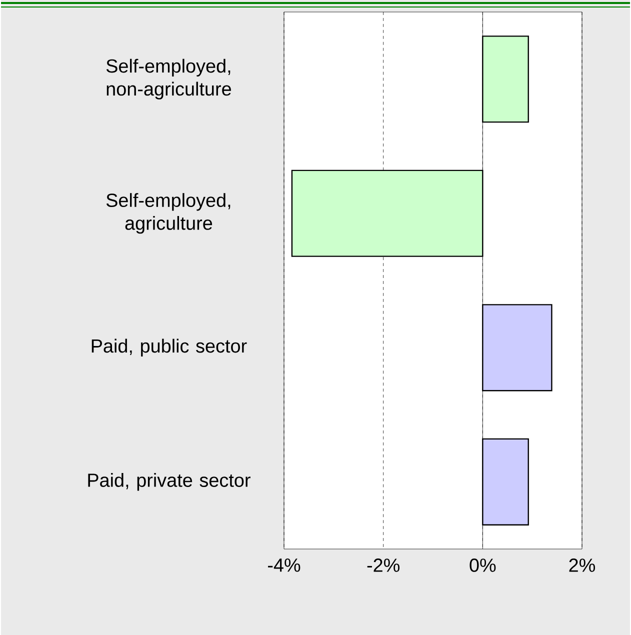 The image size is (631, 635). I want to click on y-tick-label: Self-employed, non-agriculture, so click(168, 79).